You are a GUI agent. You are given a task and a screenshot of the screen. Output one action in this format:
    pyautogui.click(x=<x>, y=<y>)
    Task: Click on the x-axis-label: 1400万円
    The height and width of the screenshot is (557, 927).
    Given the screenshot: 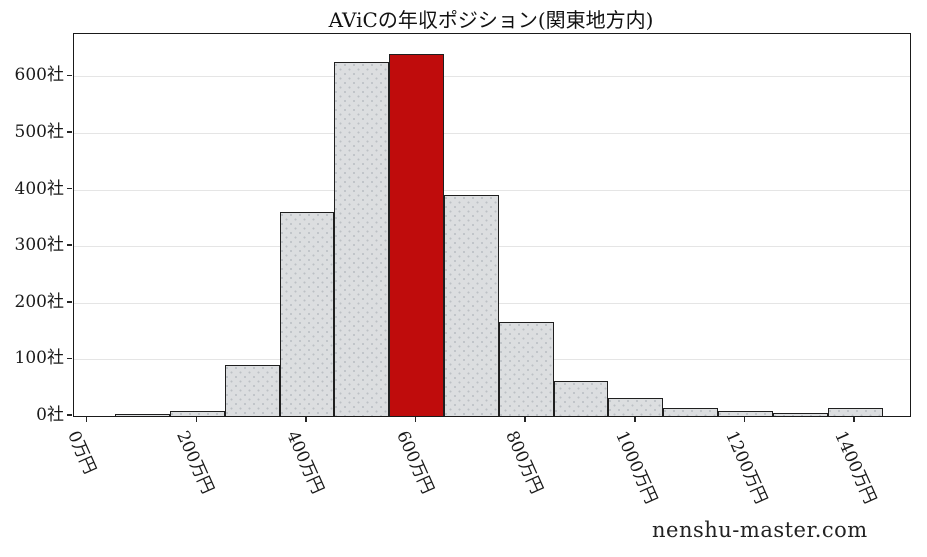 What is the action you would take?
    pyautogui.click(x=855, y=467)
    